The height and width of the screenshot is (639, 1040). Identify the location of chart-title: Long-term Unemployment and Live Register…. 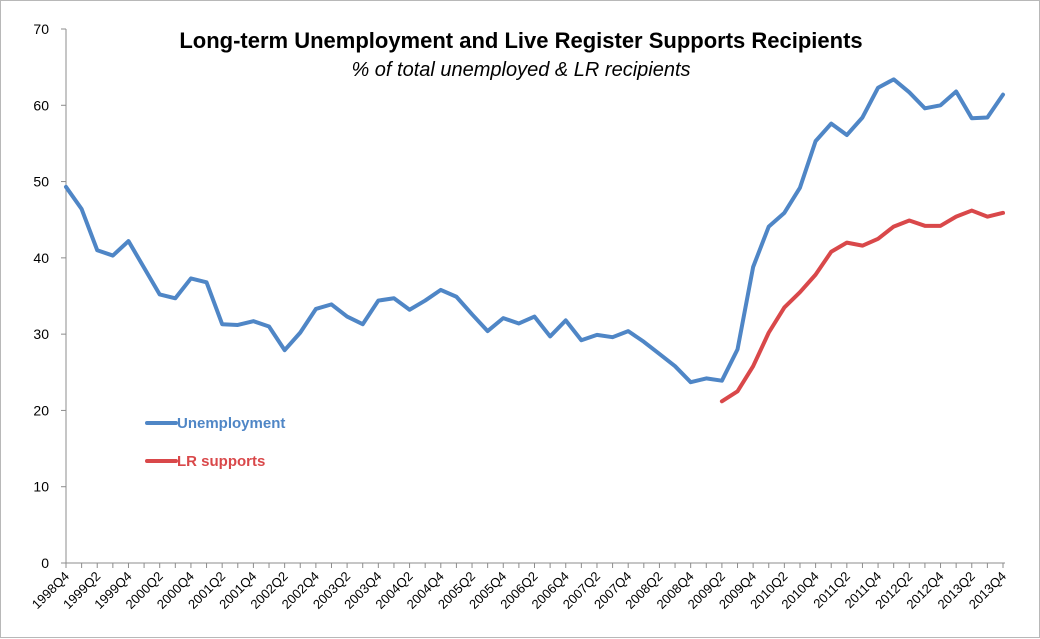
(520, 40).